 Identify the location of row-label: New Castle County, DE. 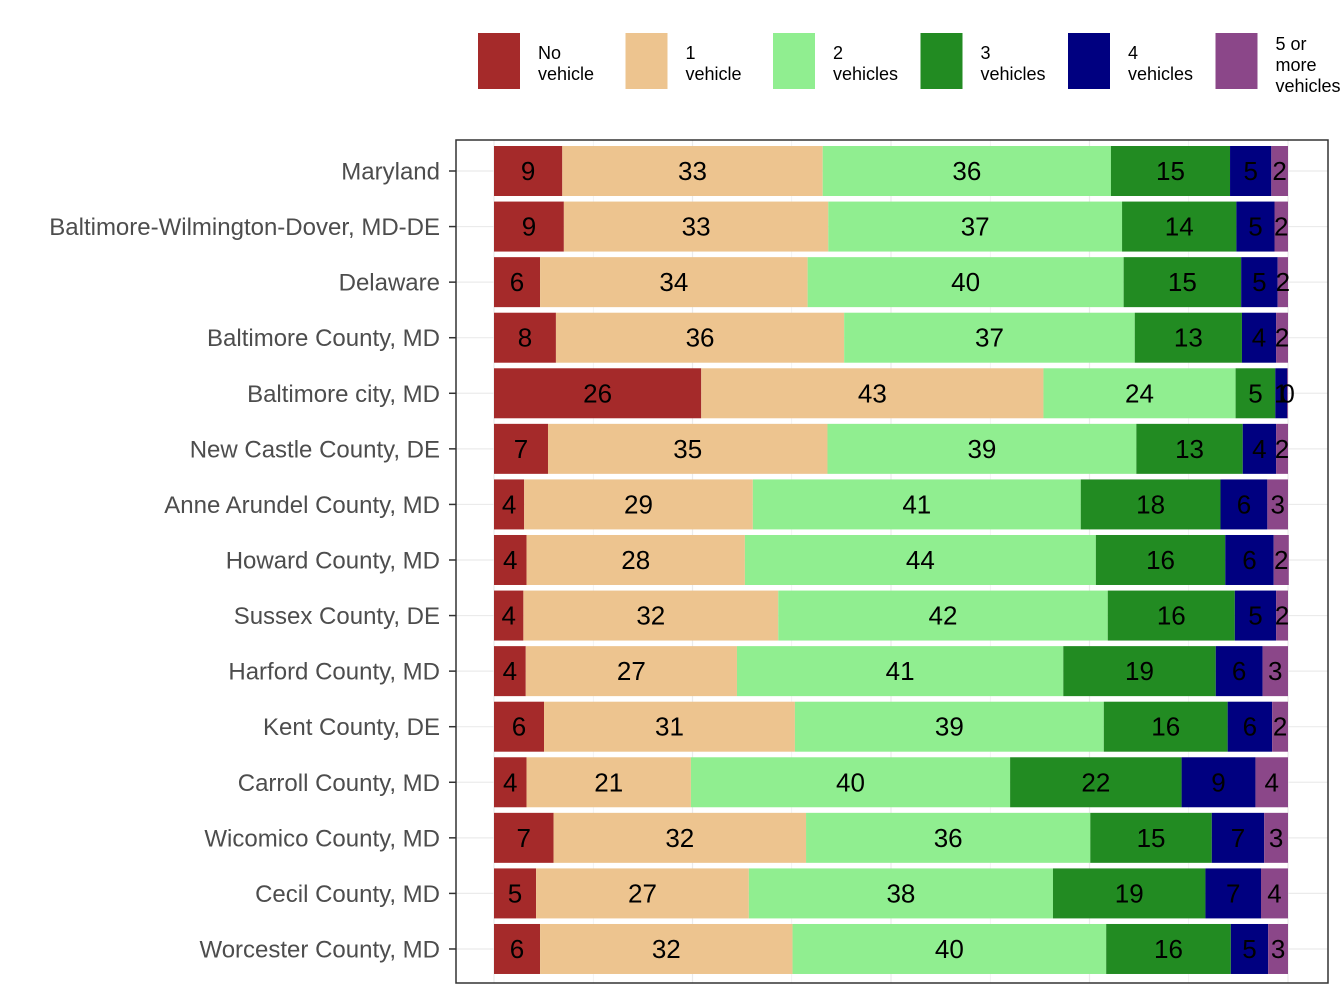
(315, 449).